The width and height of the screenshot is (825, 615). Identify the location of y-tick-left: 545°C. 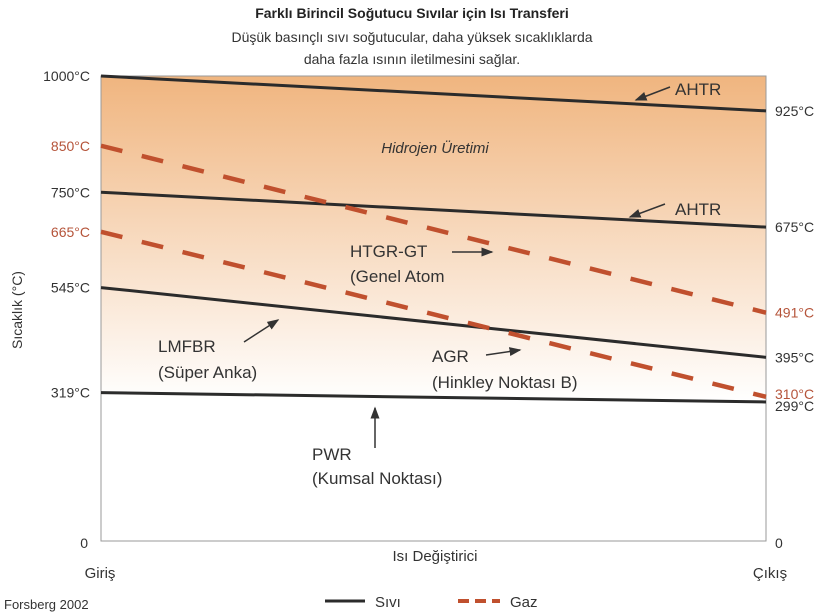
(70, 288).